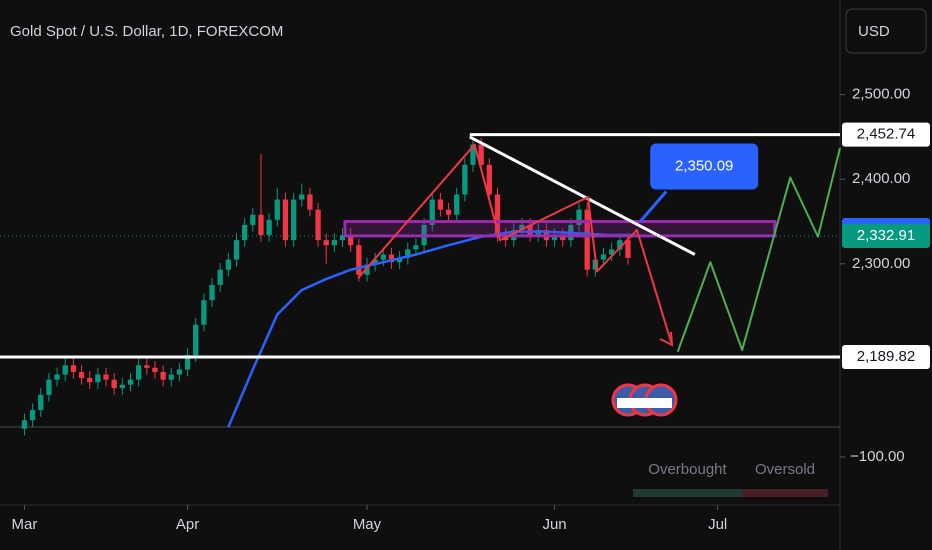 This screenshot has width=932, height=550. What do you see at coordinates (560, 229) in the screenshot?
I see `zone-box` at bounding box center [560, 229].